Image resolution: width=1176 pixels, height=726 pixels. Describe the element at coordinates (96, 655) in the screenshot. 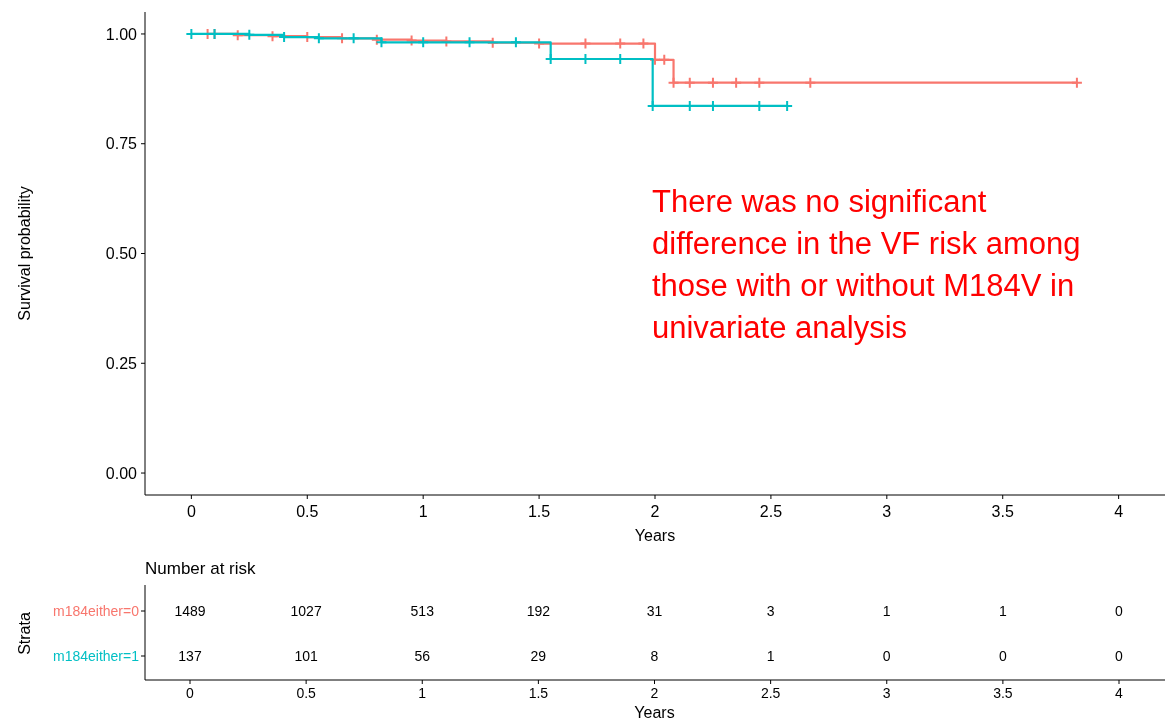

I see `y-tick-label: m184either=1` at that location.